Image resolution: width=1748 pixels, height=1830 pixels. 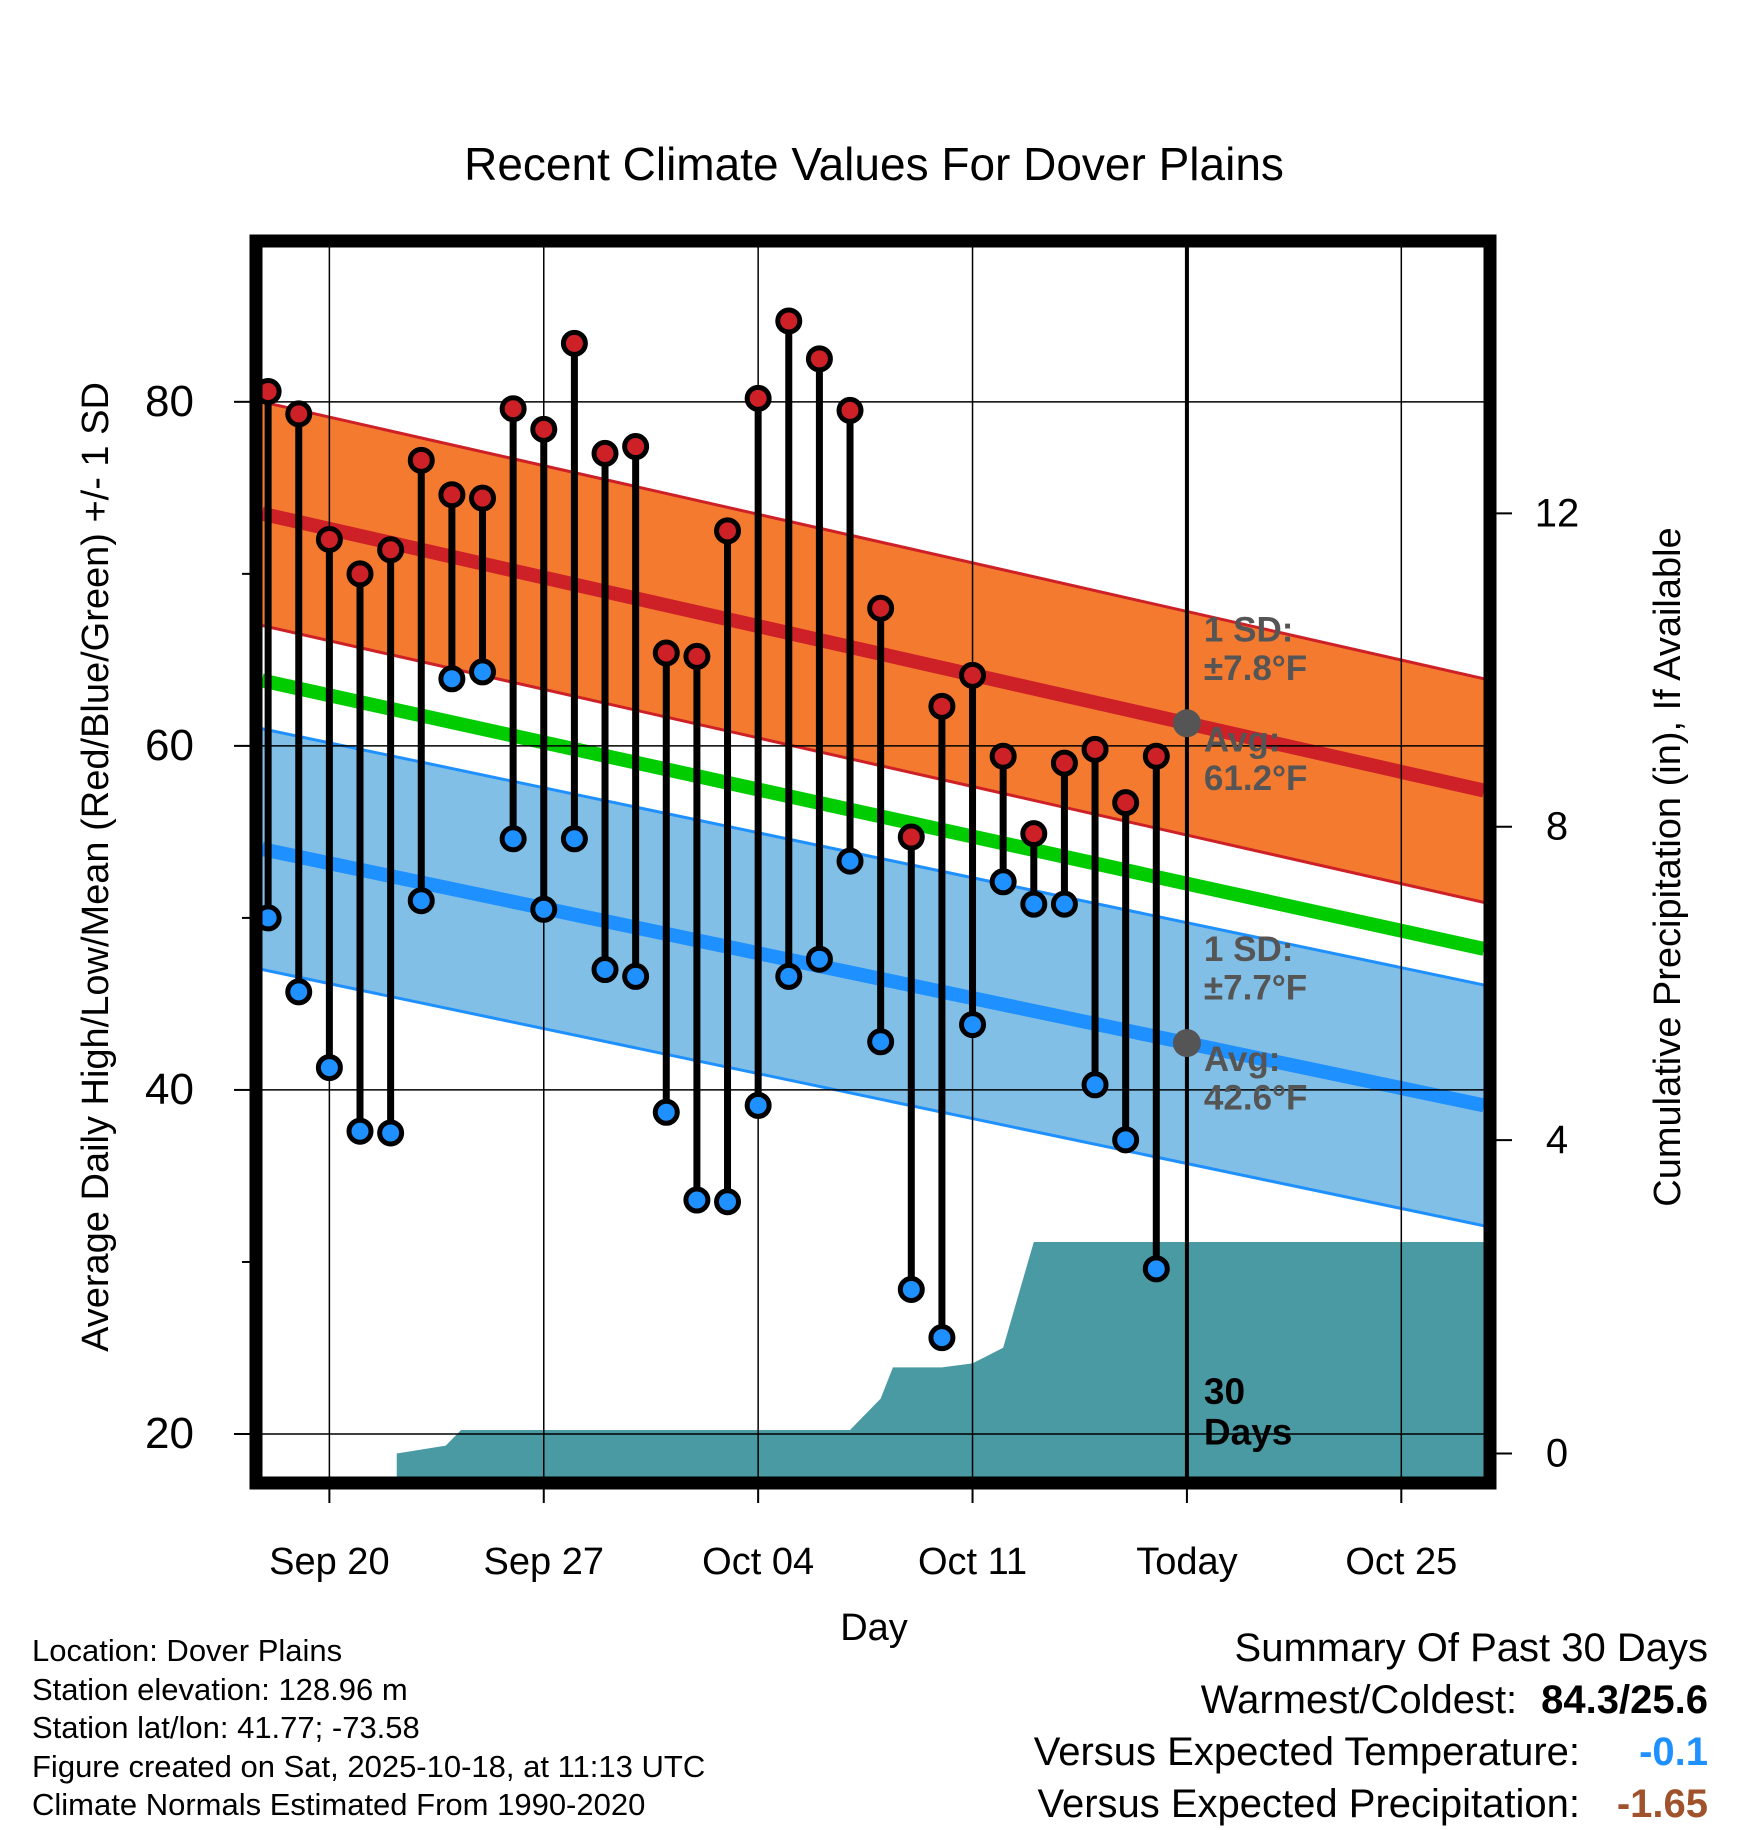 What do you see at coordinates (1359, 1700) in the screenshot?
I see `warm-cold-label: Warmest/Coldest:` at bounding box center [1359, 1700].